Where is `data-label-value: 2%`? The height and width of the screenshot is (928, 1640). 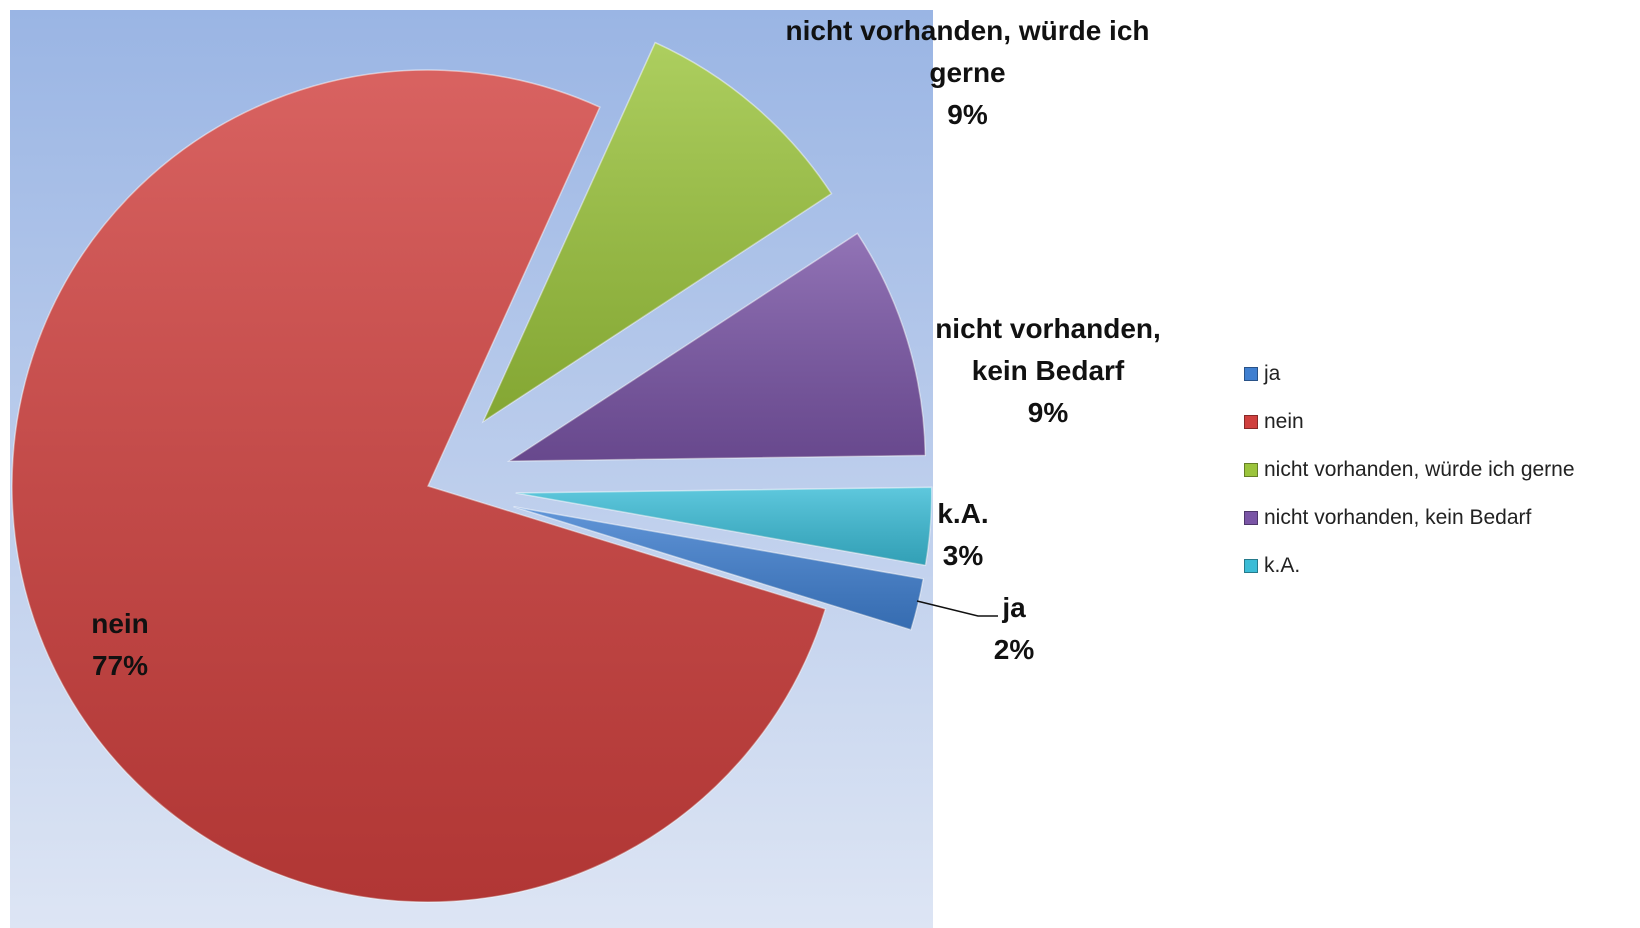
data-label-value: 2% is located at coordinates (1014, 649).